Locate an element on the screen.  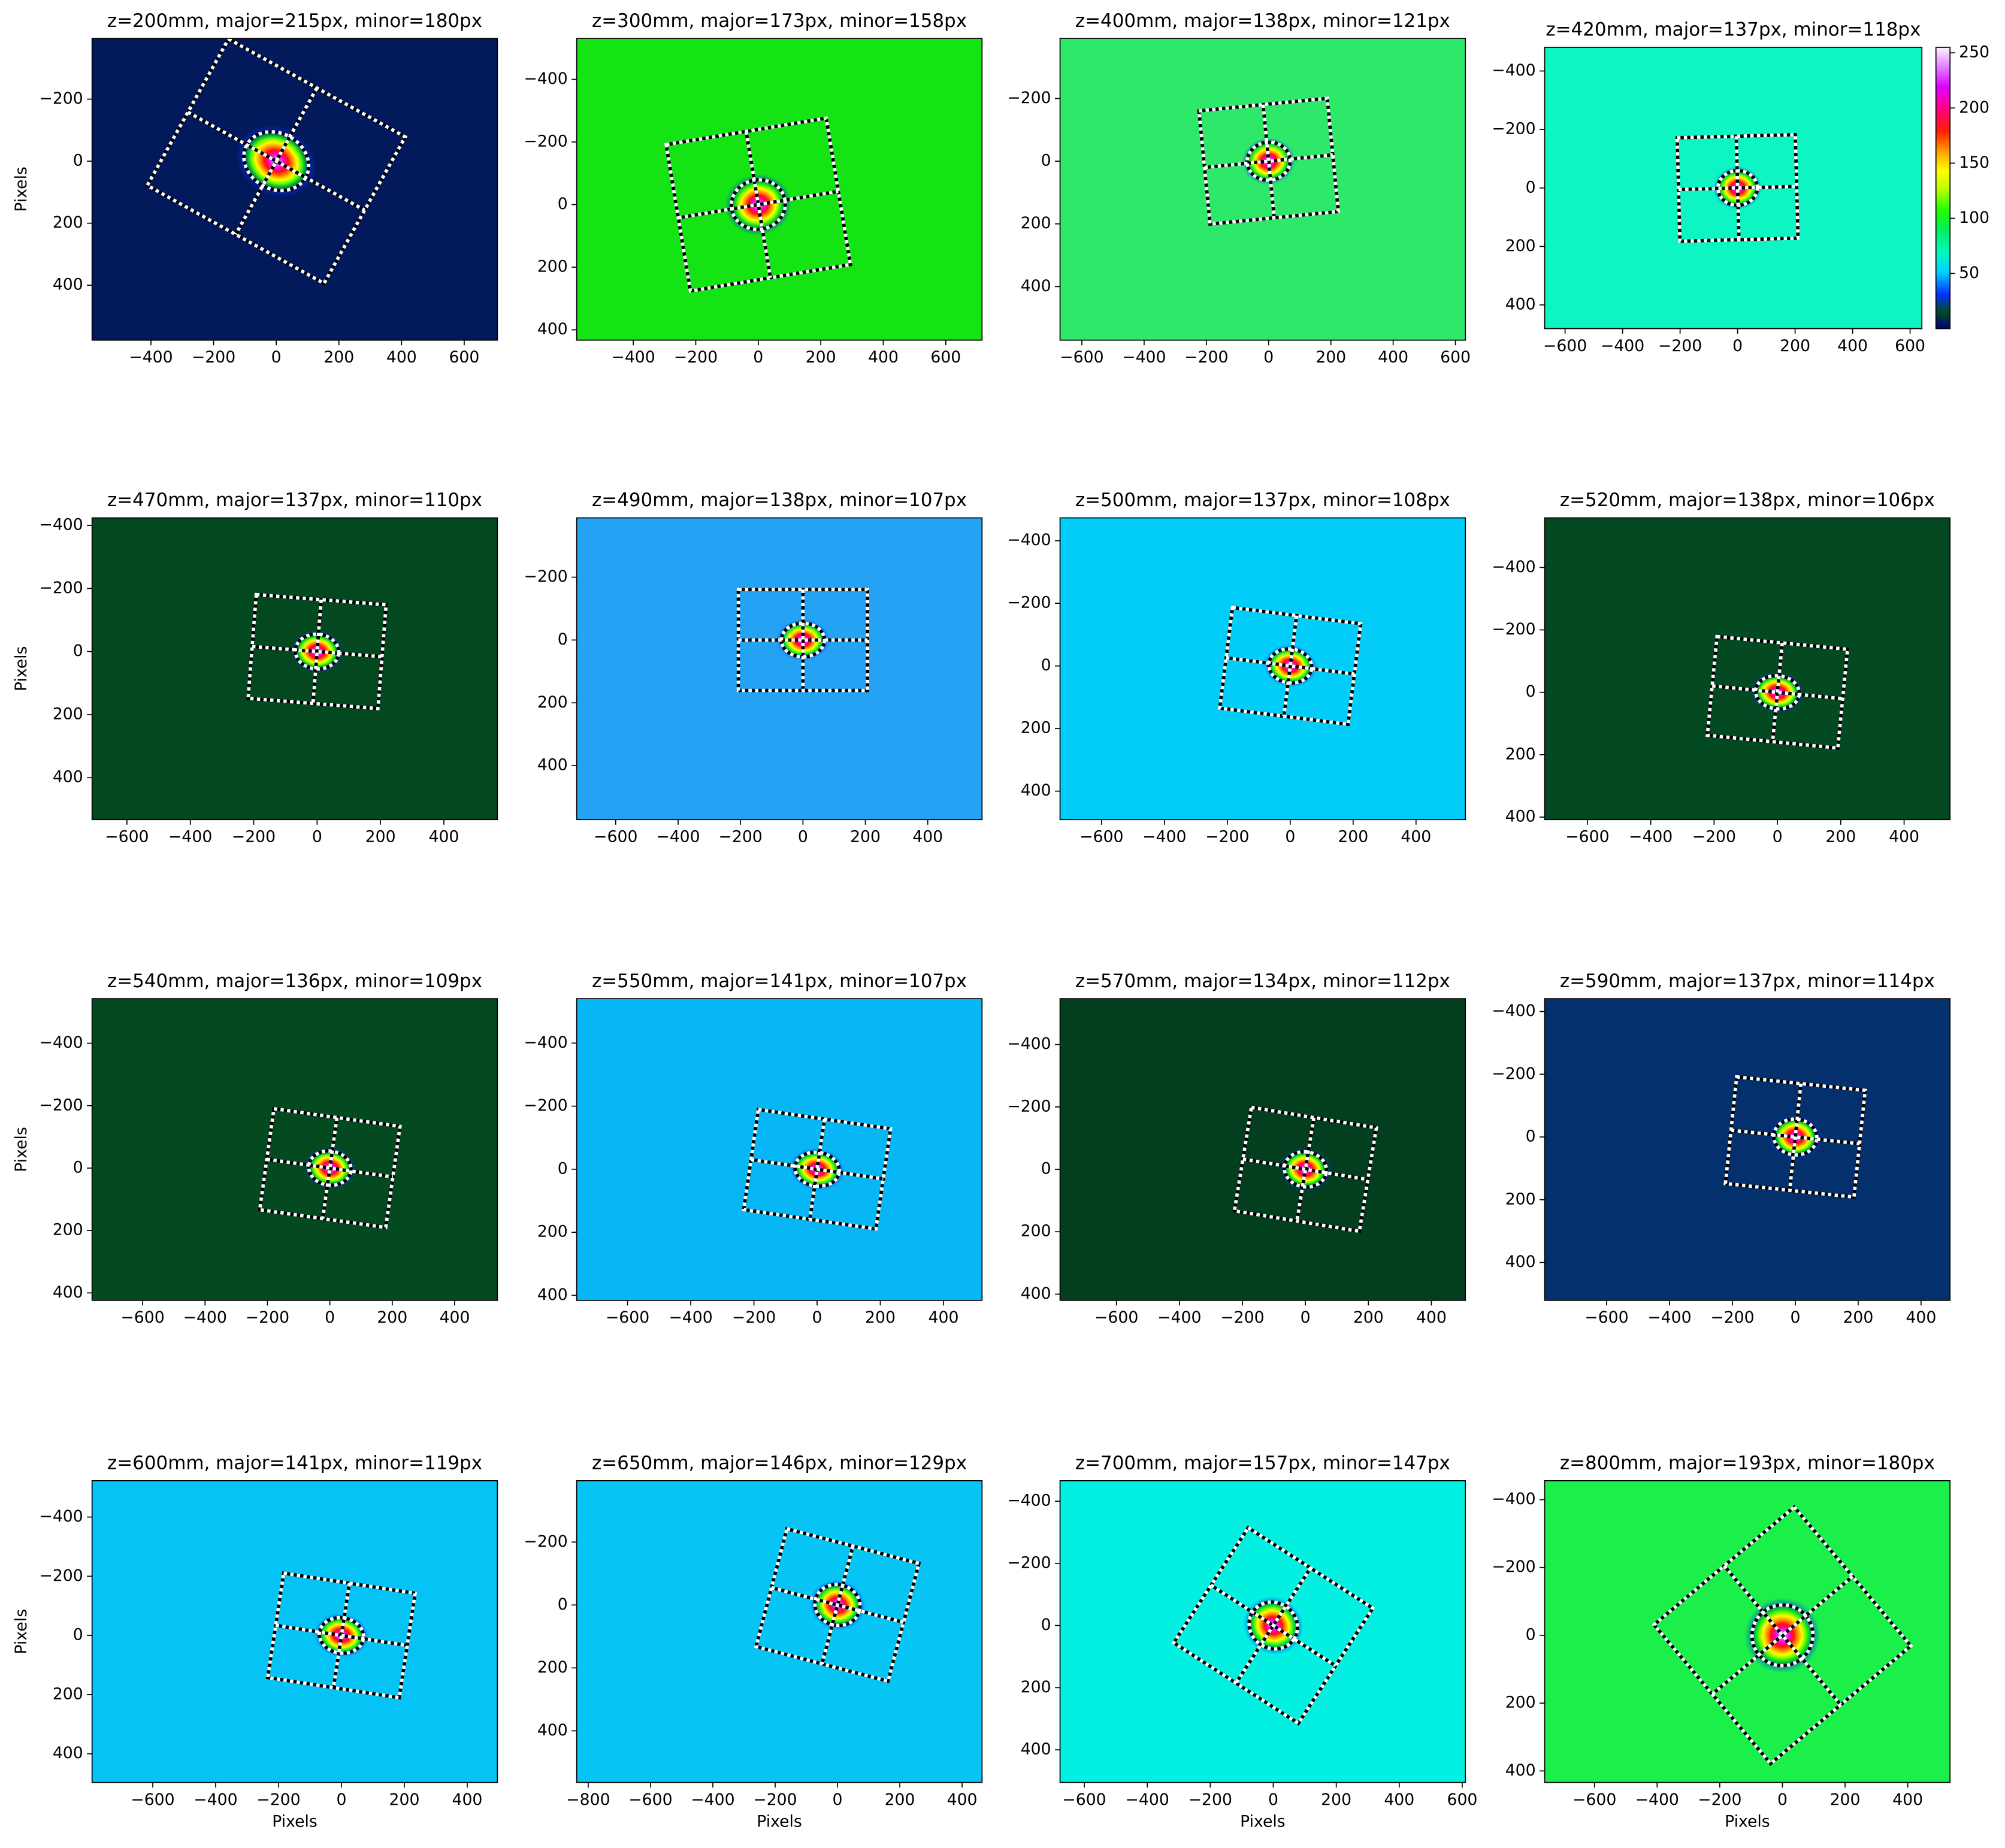
panel-title: z=800mm, major=193px, minor=180px is located at coordinates (1747, 1463).